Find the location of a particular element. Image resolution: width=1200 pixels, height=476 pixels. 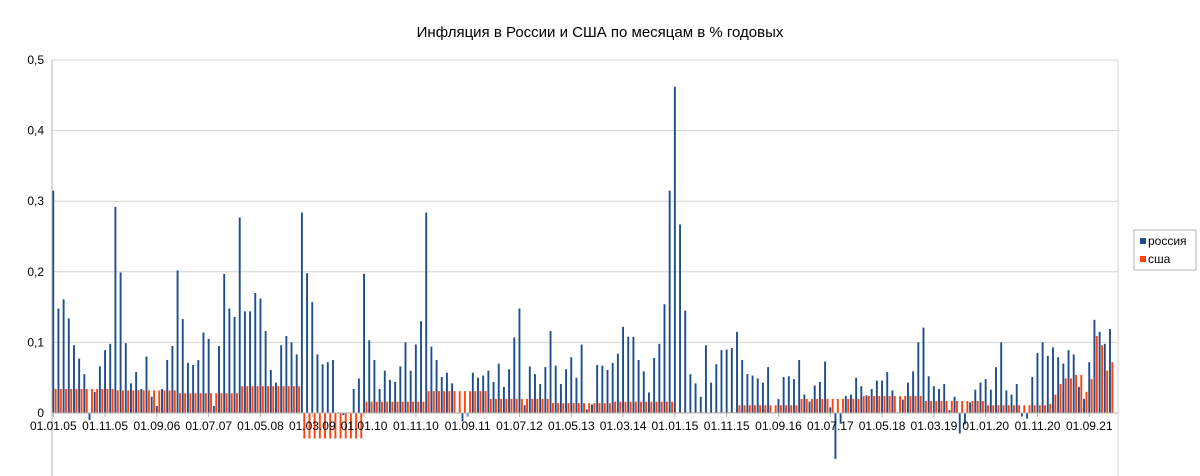

x-tick-label: 01.05.13 is located at coordinates (571, 426).